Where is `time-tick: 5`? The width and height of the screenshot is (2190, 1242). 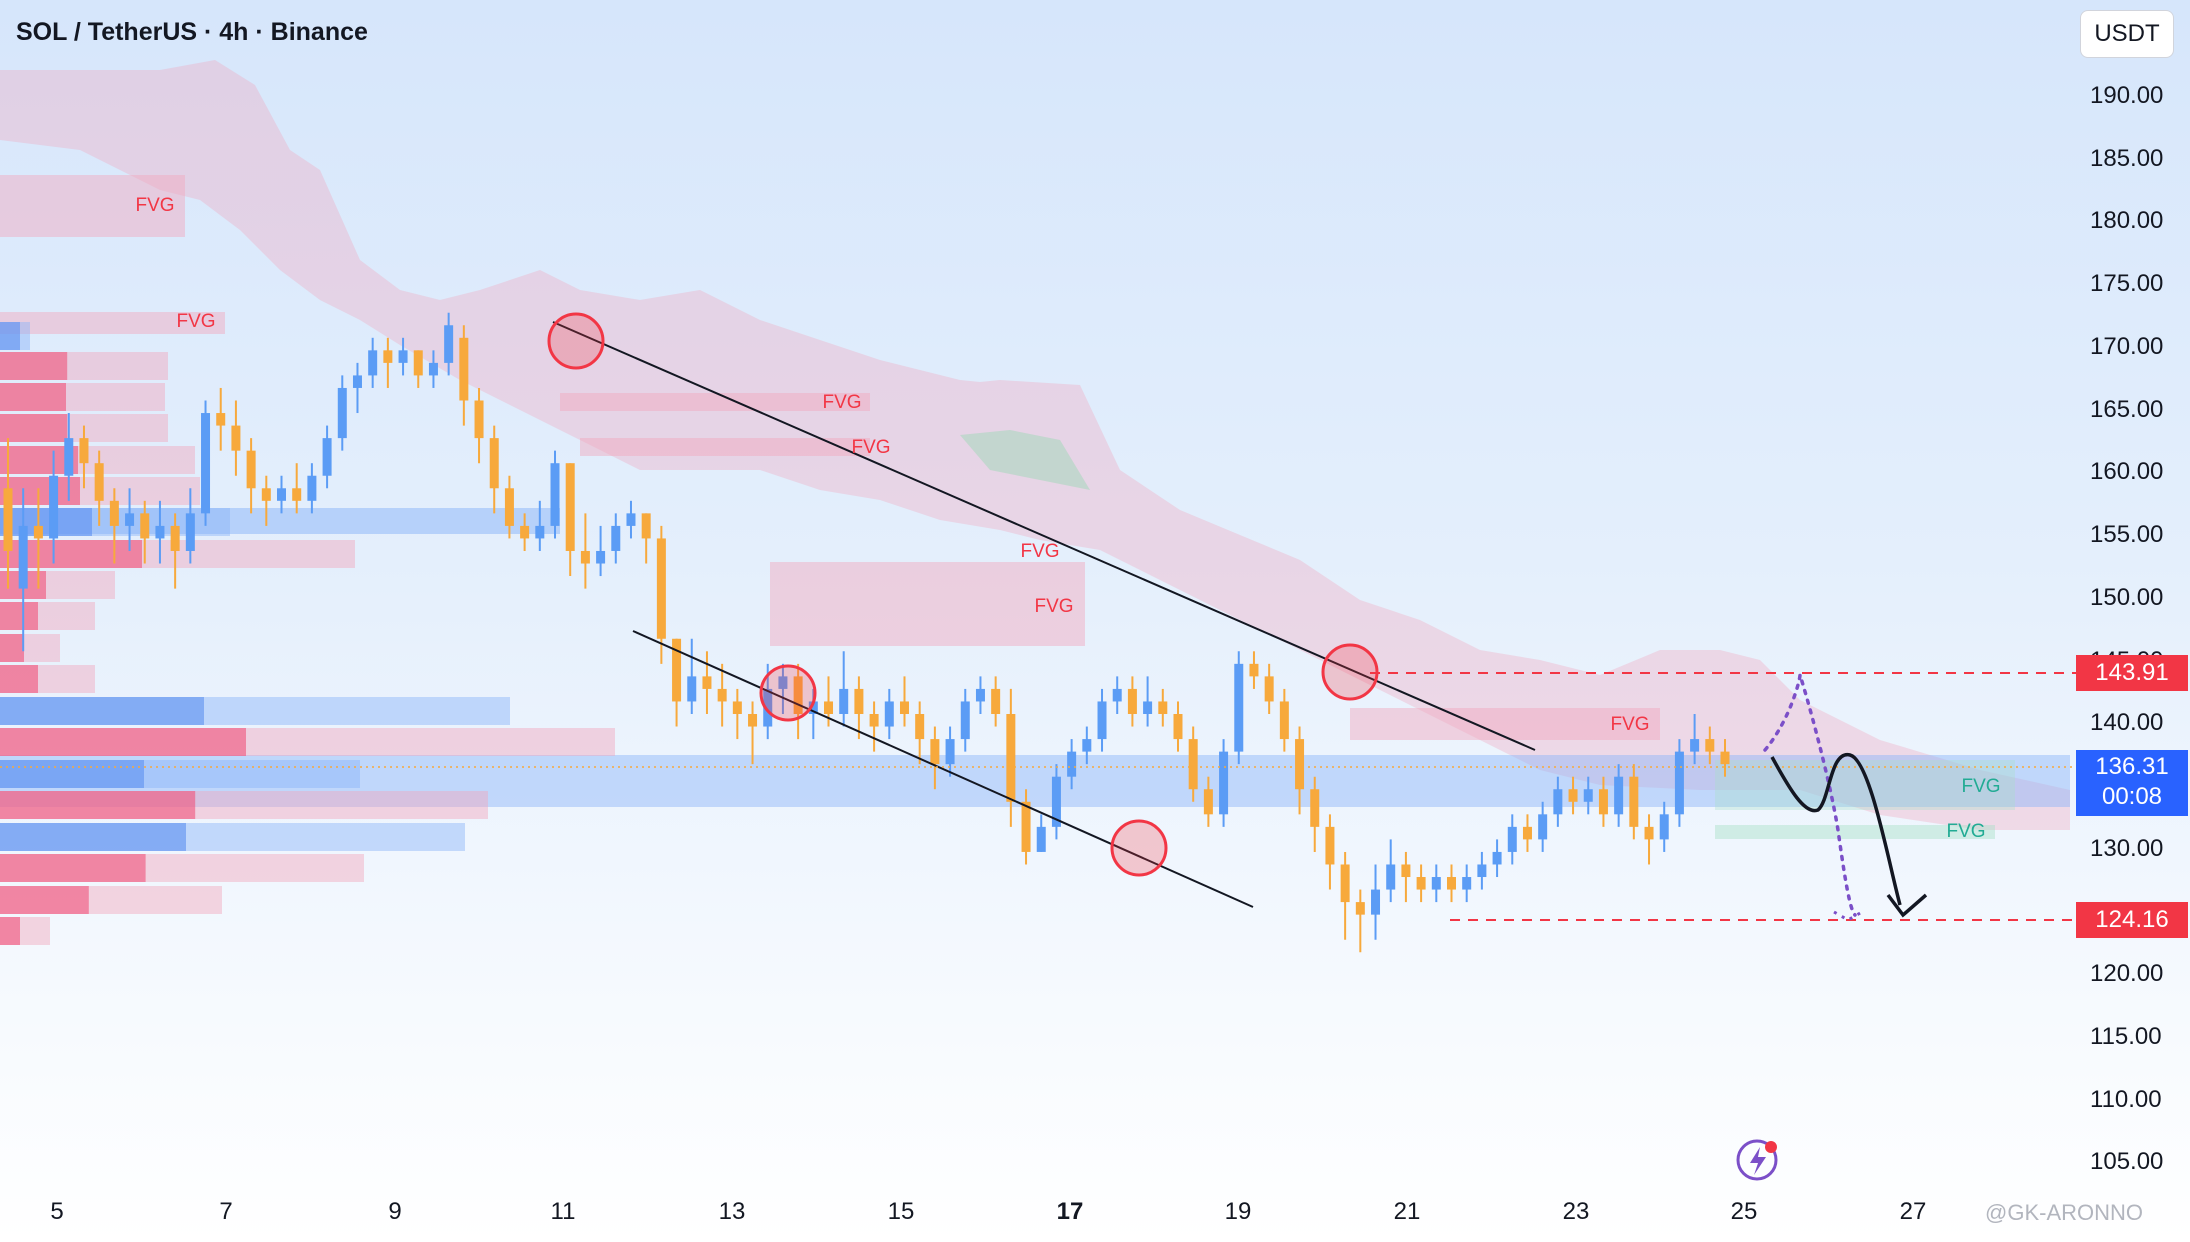
time-tick: 5 is located at coordinates (57, 1211).